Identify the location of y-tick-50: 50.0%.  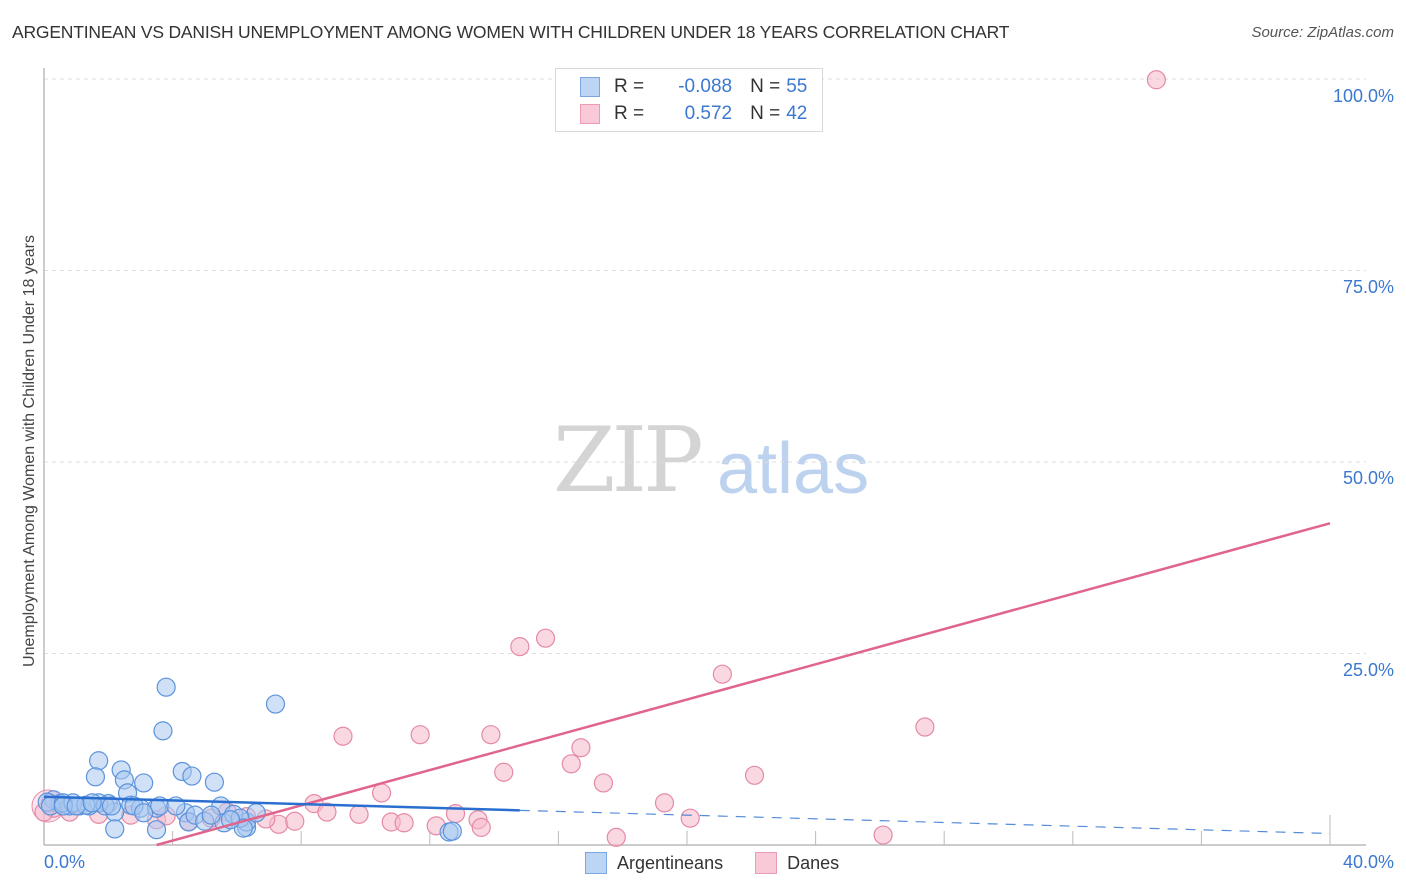
(1368, 478).